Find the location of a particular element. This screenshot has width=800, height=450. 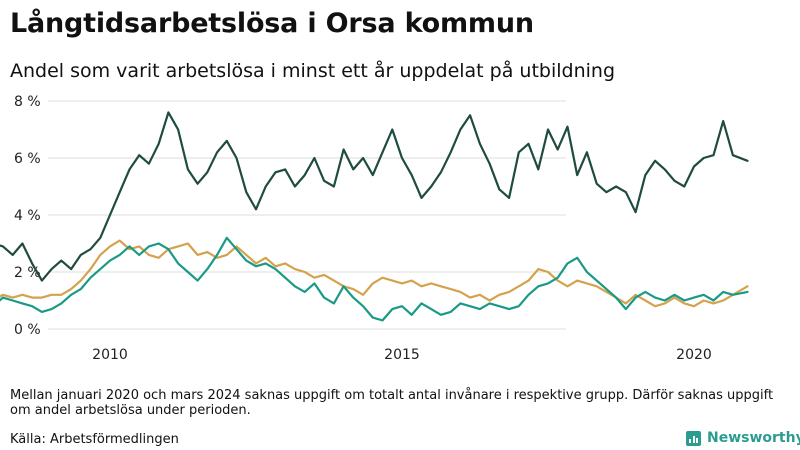

newsworthy-logo: Newsworthy is located at coordinates (743, 438).